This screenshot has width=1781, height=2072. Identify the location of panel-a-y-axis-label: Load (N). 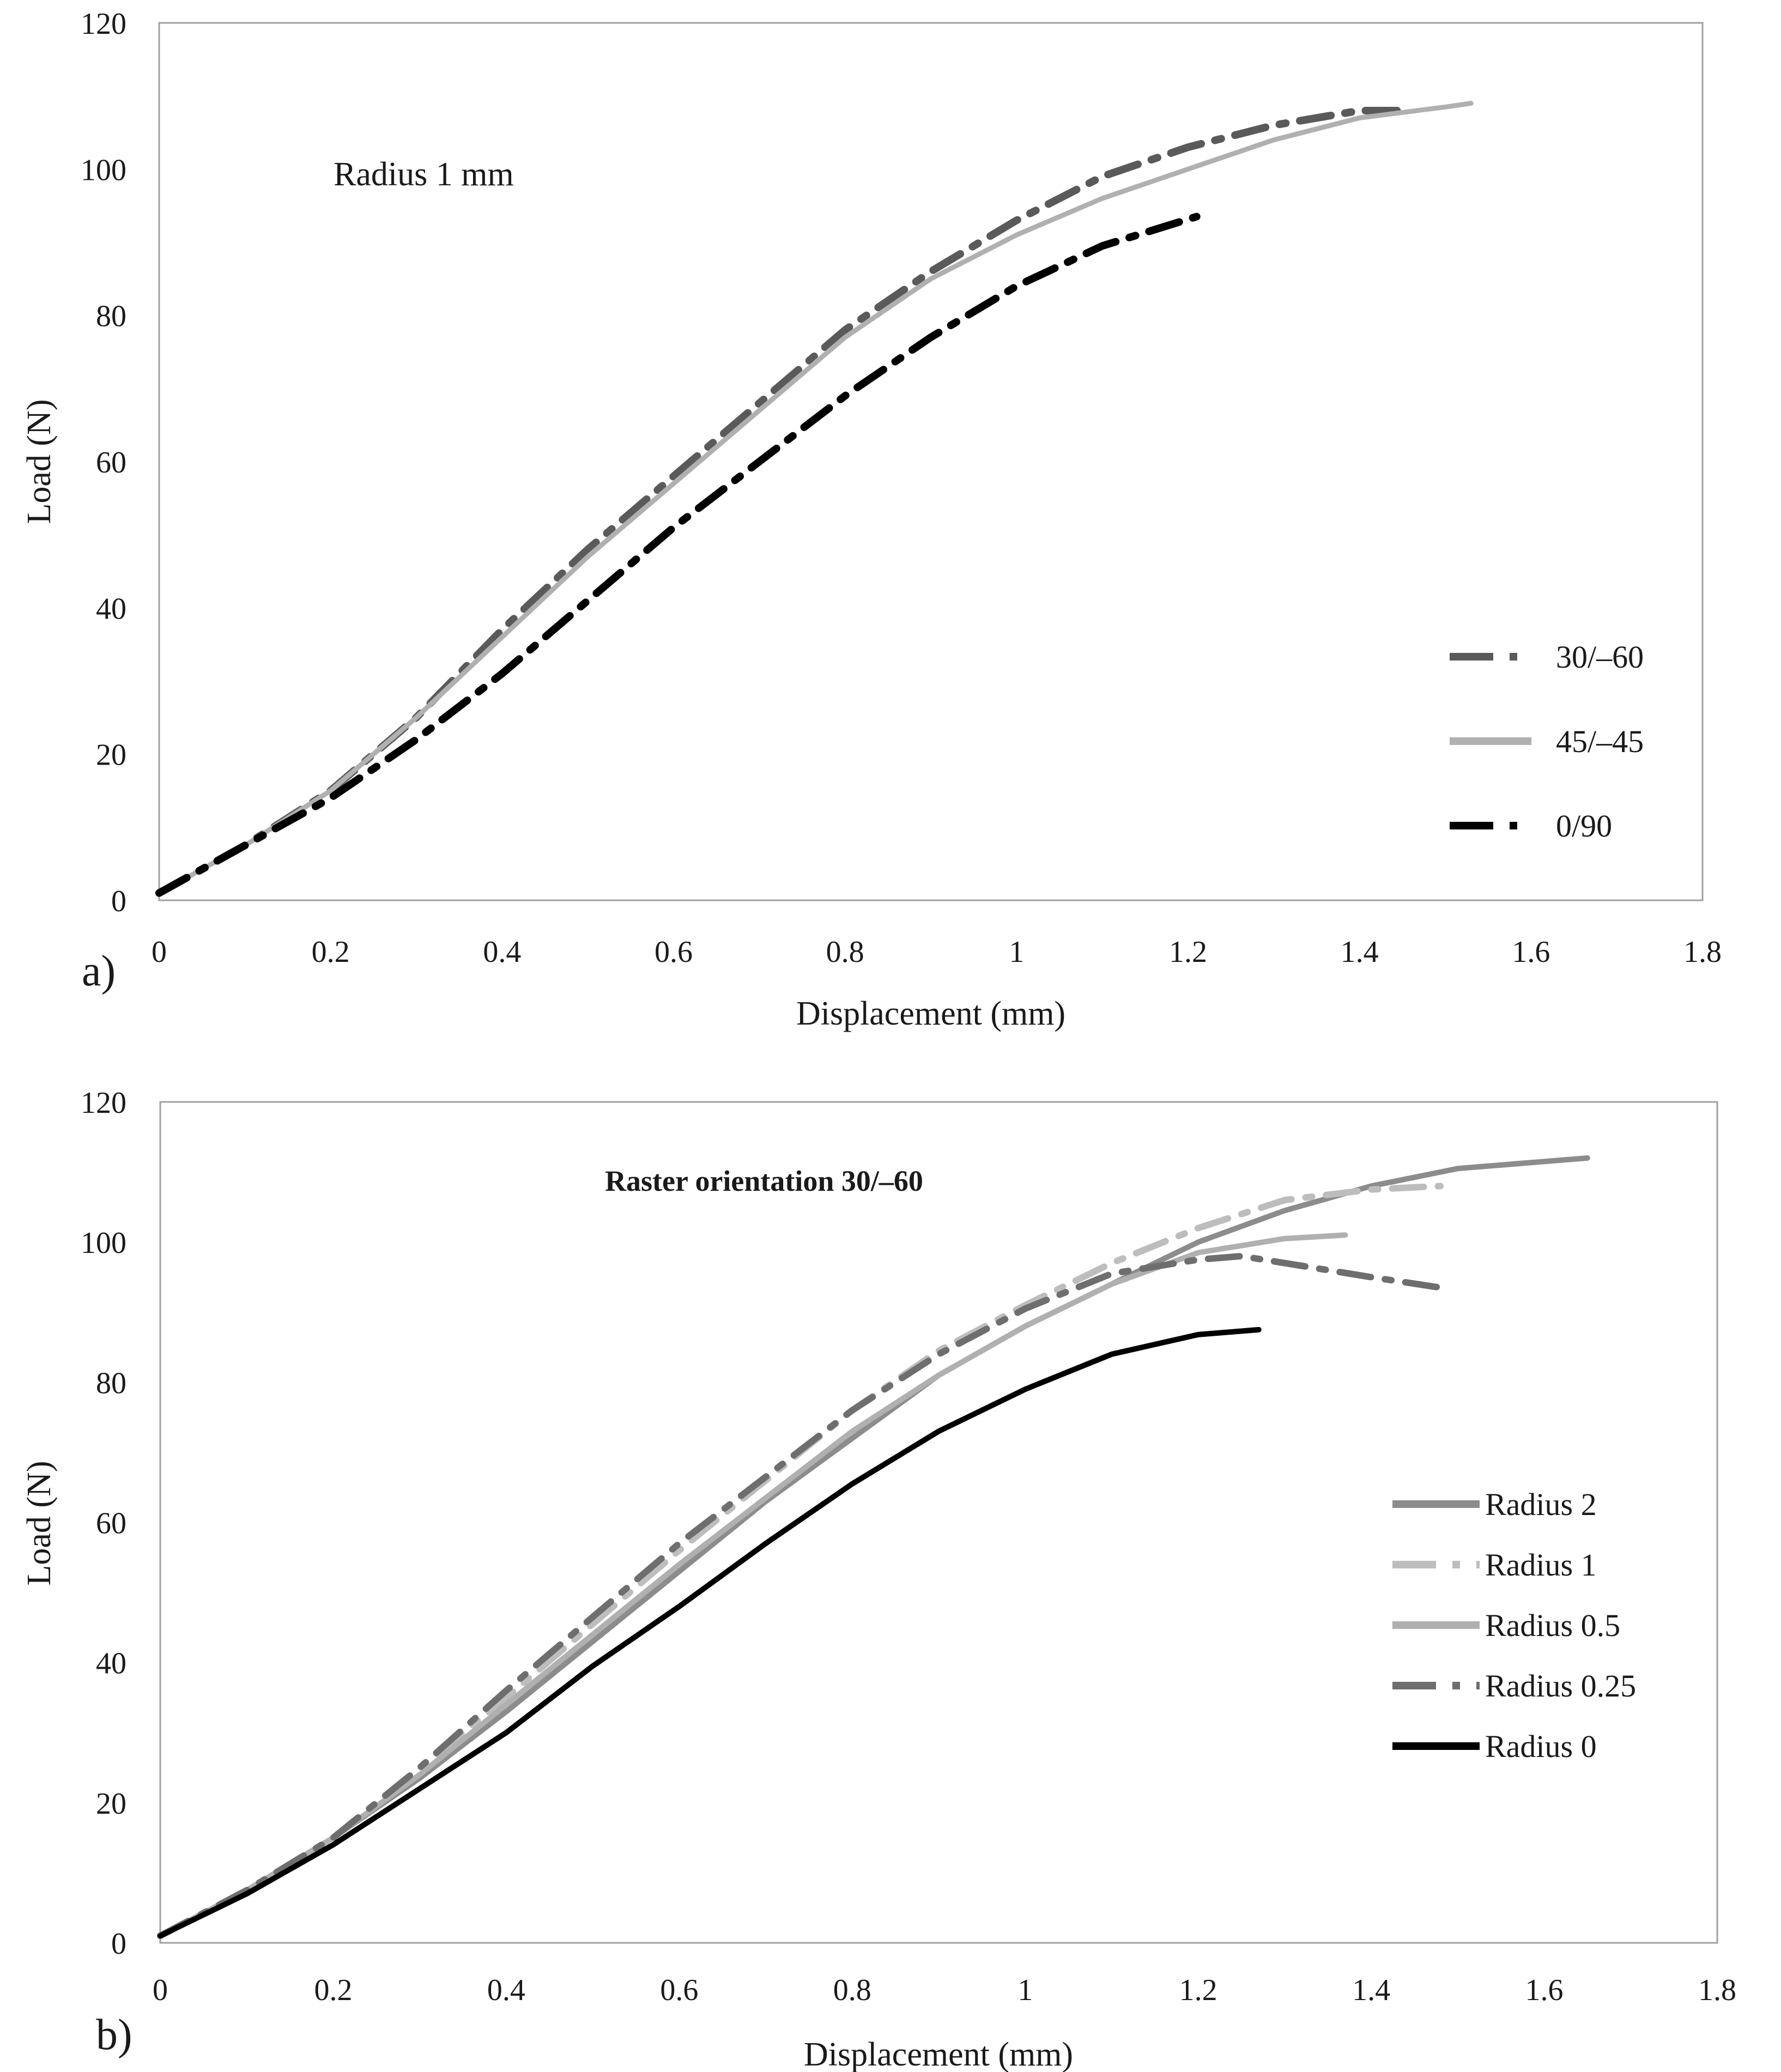
(39, 461).